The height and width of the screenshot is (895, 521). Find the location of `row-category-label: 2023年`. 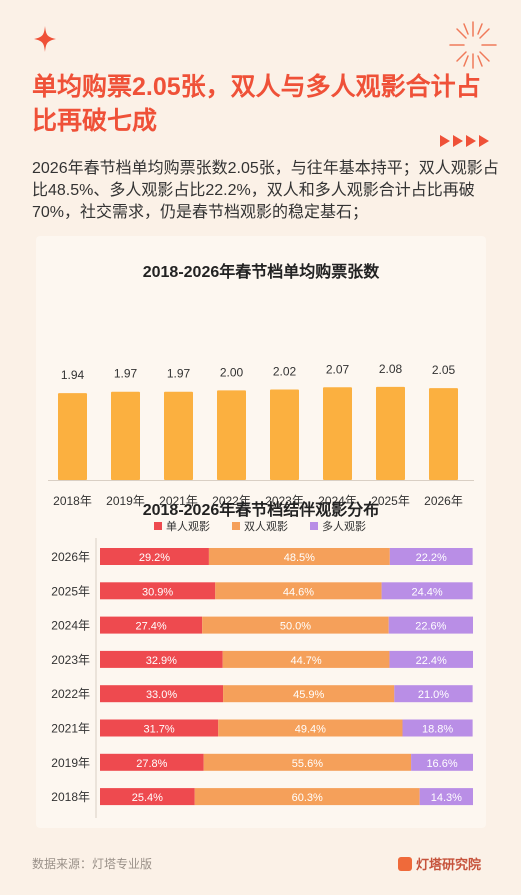

row-category-label: 2023年 is located at coordinates (70, 660).